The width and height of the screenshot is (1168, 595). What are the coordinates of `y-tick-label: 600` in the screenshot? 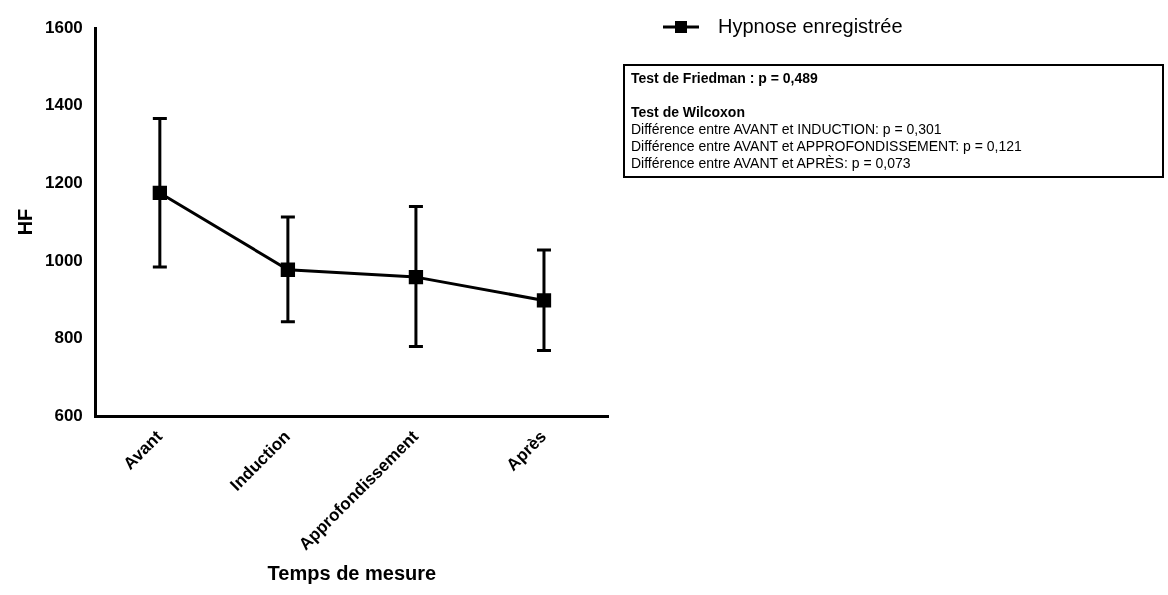 It's located at (68, 415).